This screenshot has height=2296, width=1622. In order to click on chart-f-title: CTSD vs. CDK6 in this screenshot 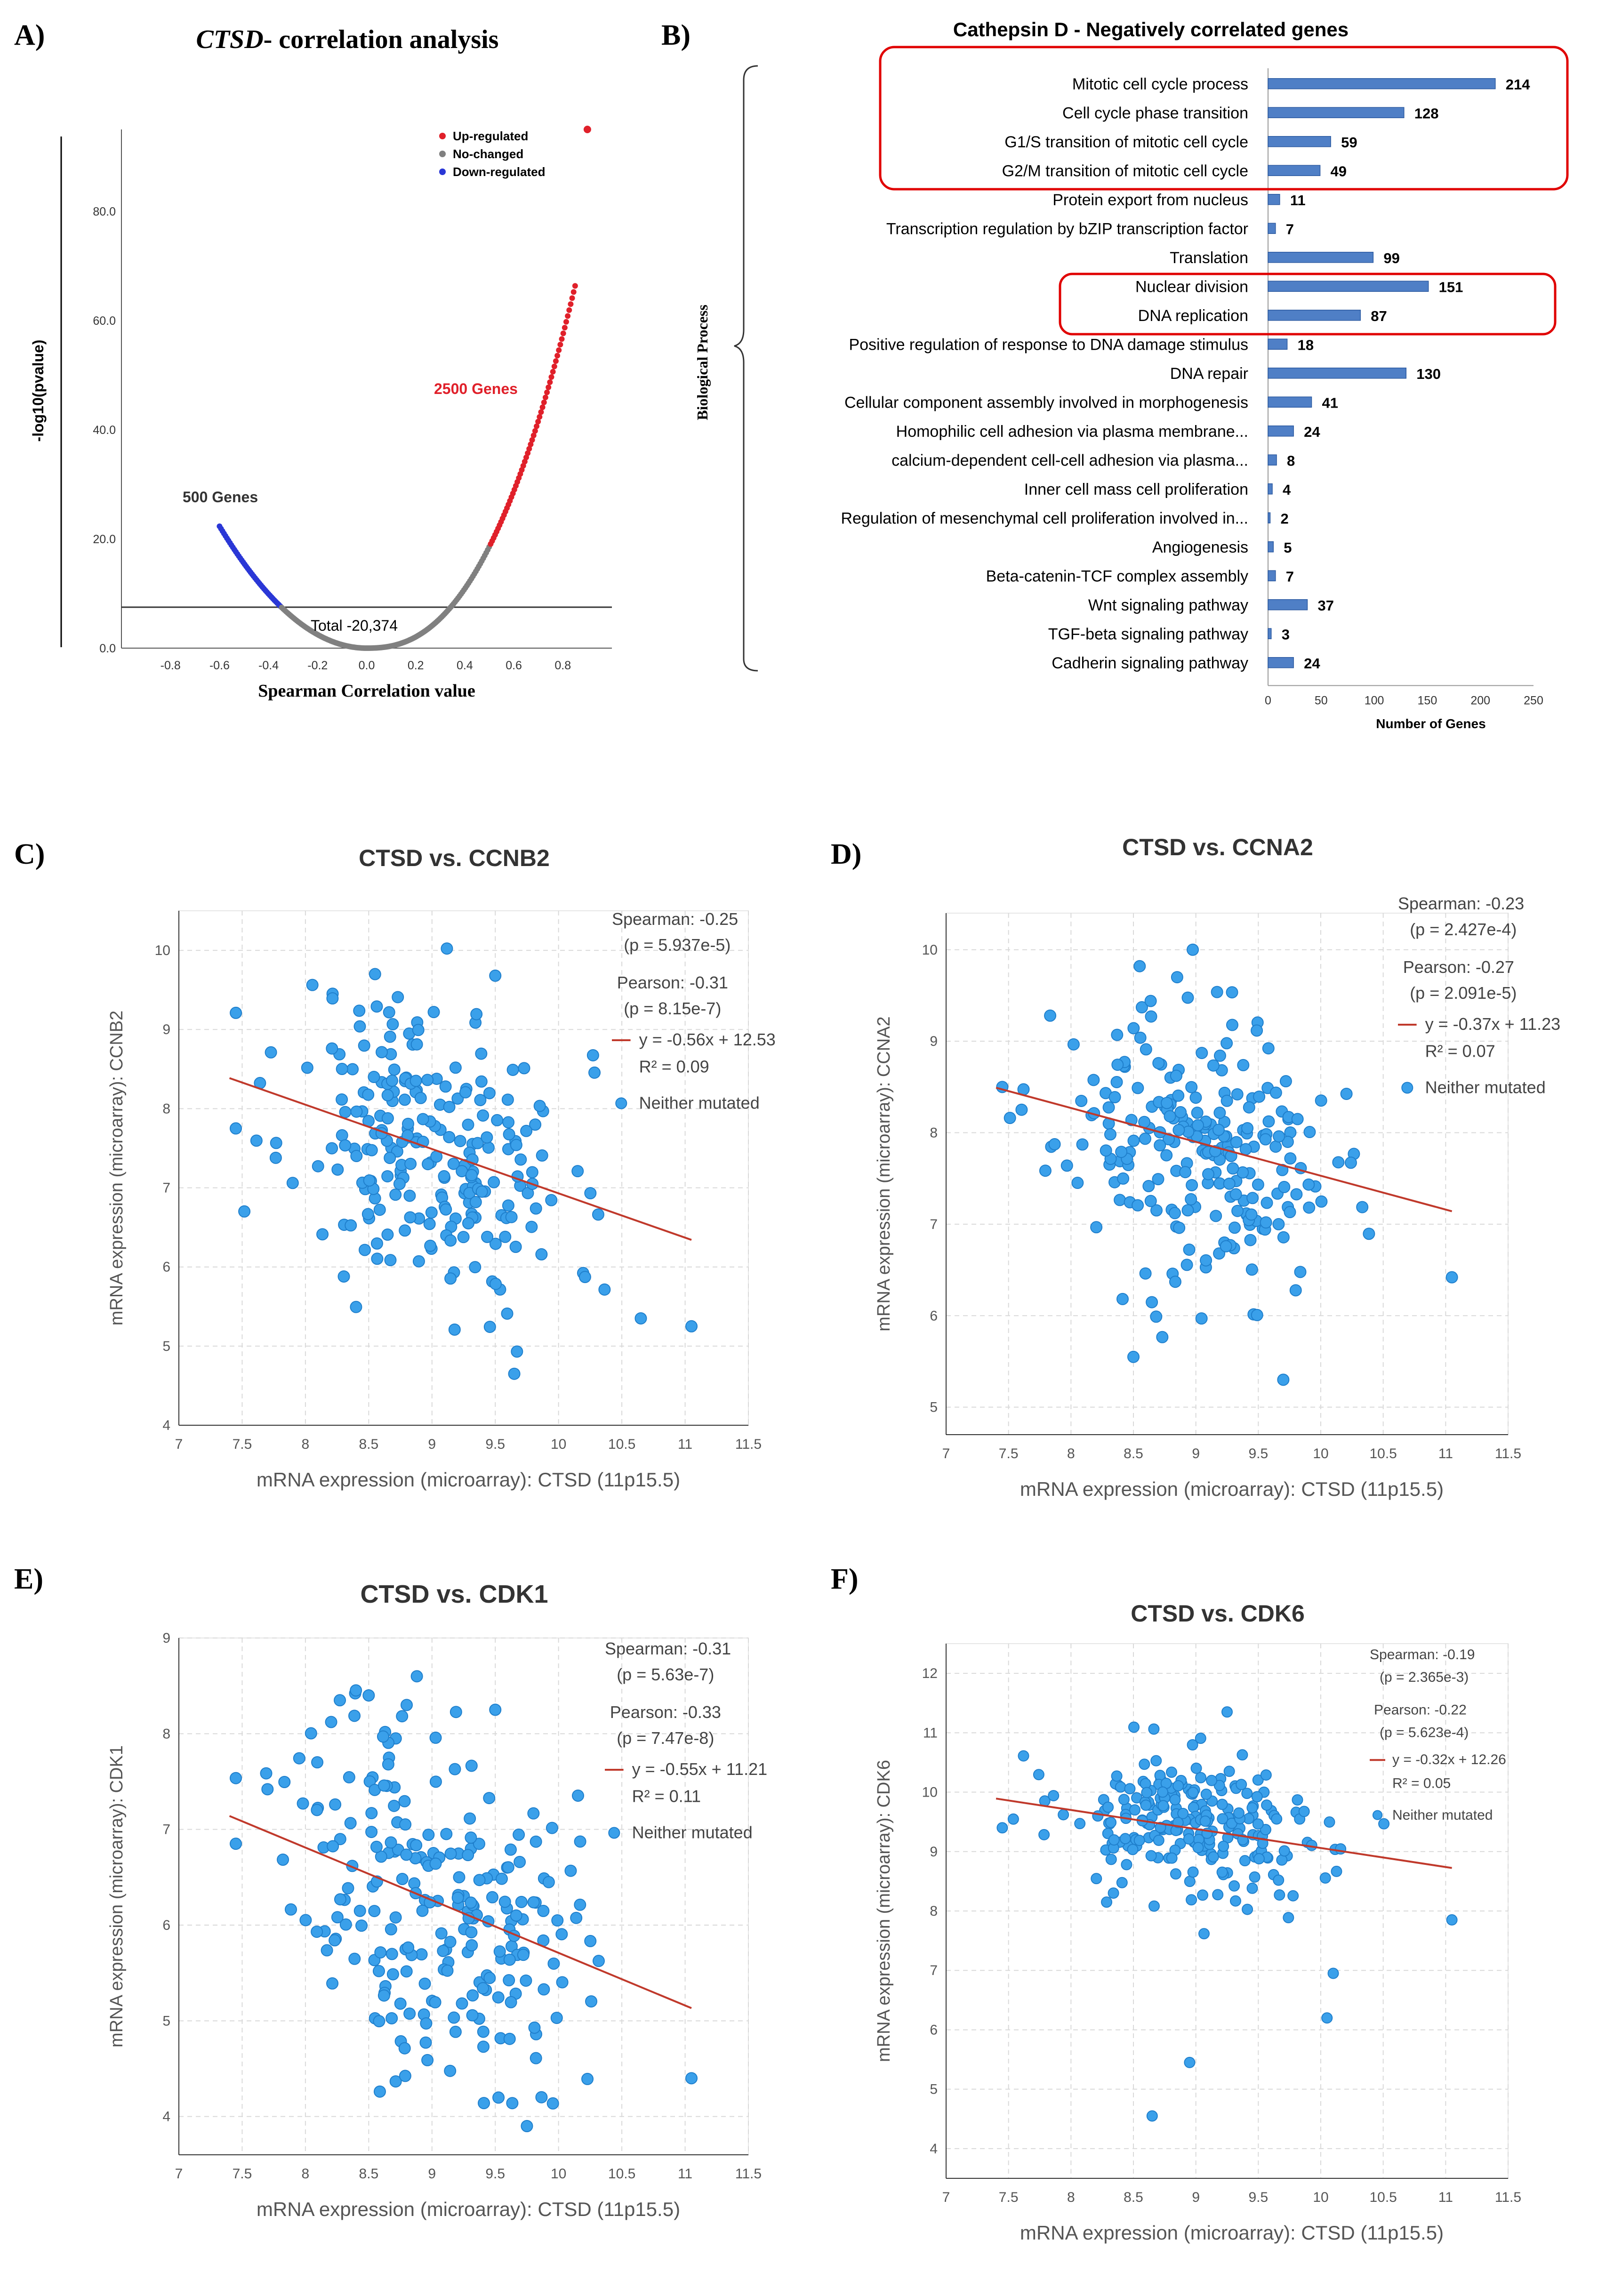, I will do `click(1218, 1614)`.